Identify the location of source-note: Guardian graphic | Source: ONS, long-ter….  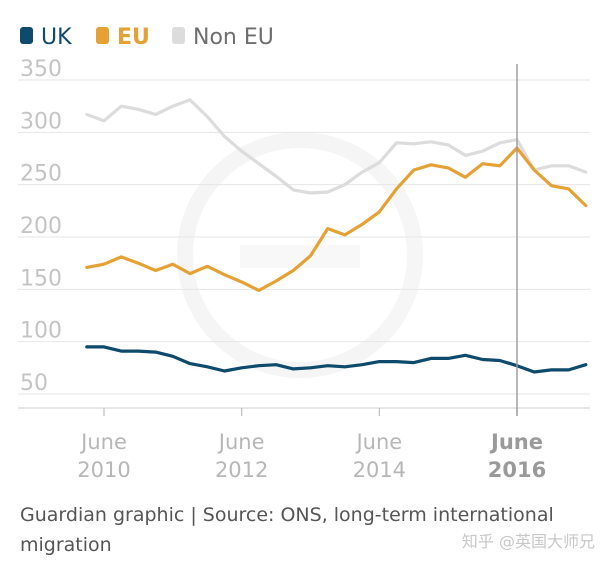
(287, 530).